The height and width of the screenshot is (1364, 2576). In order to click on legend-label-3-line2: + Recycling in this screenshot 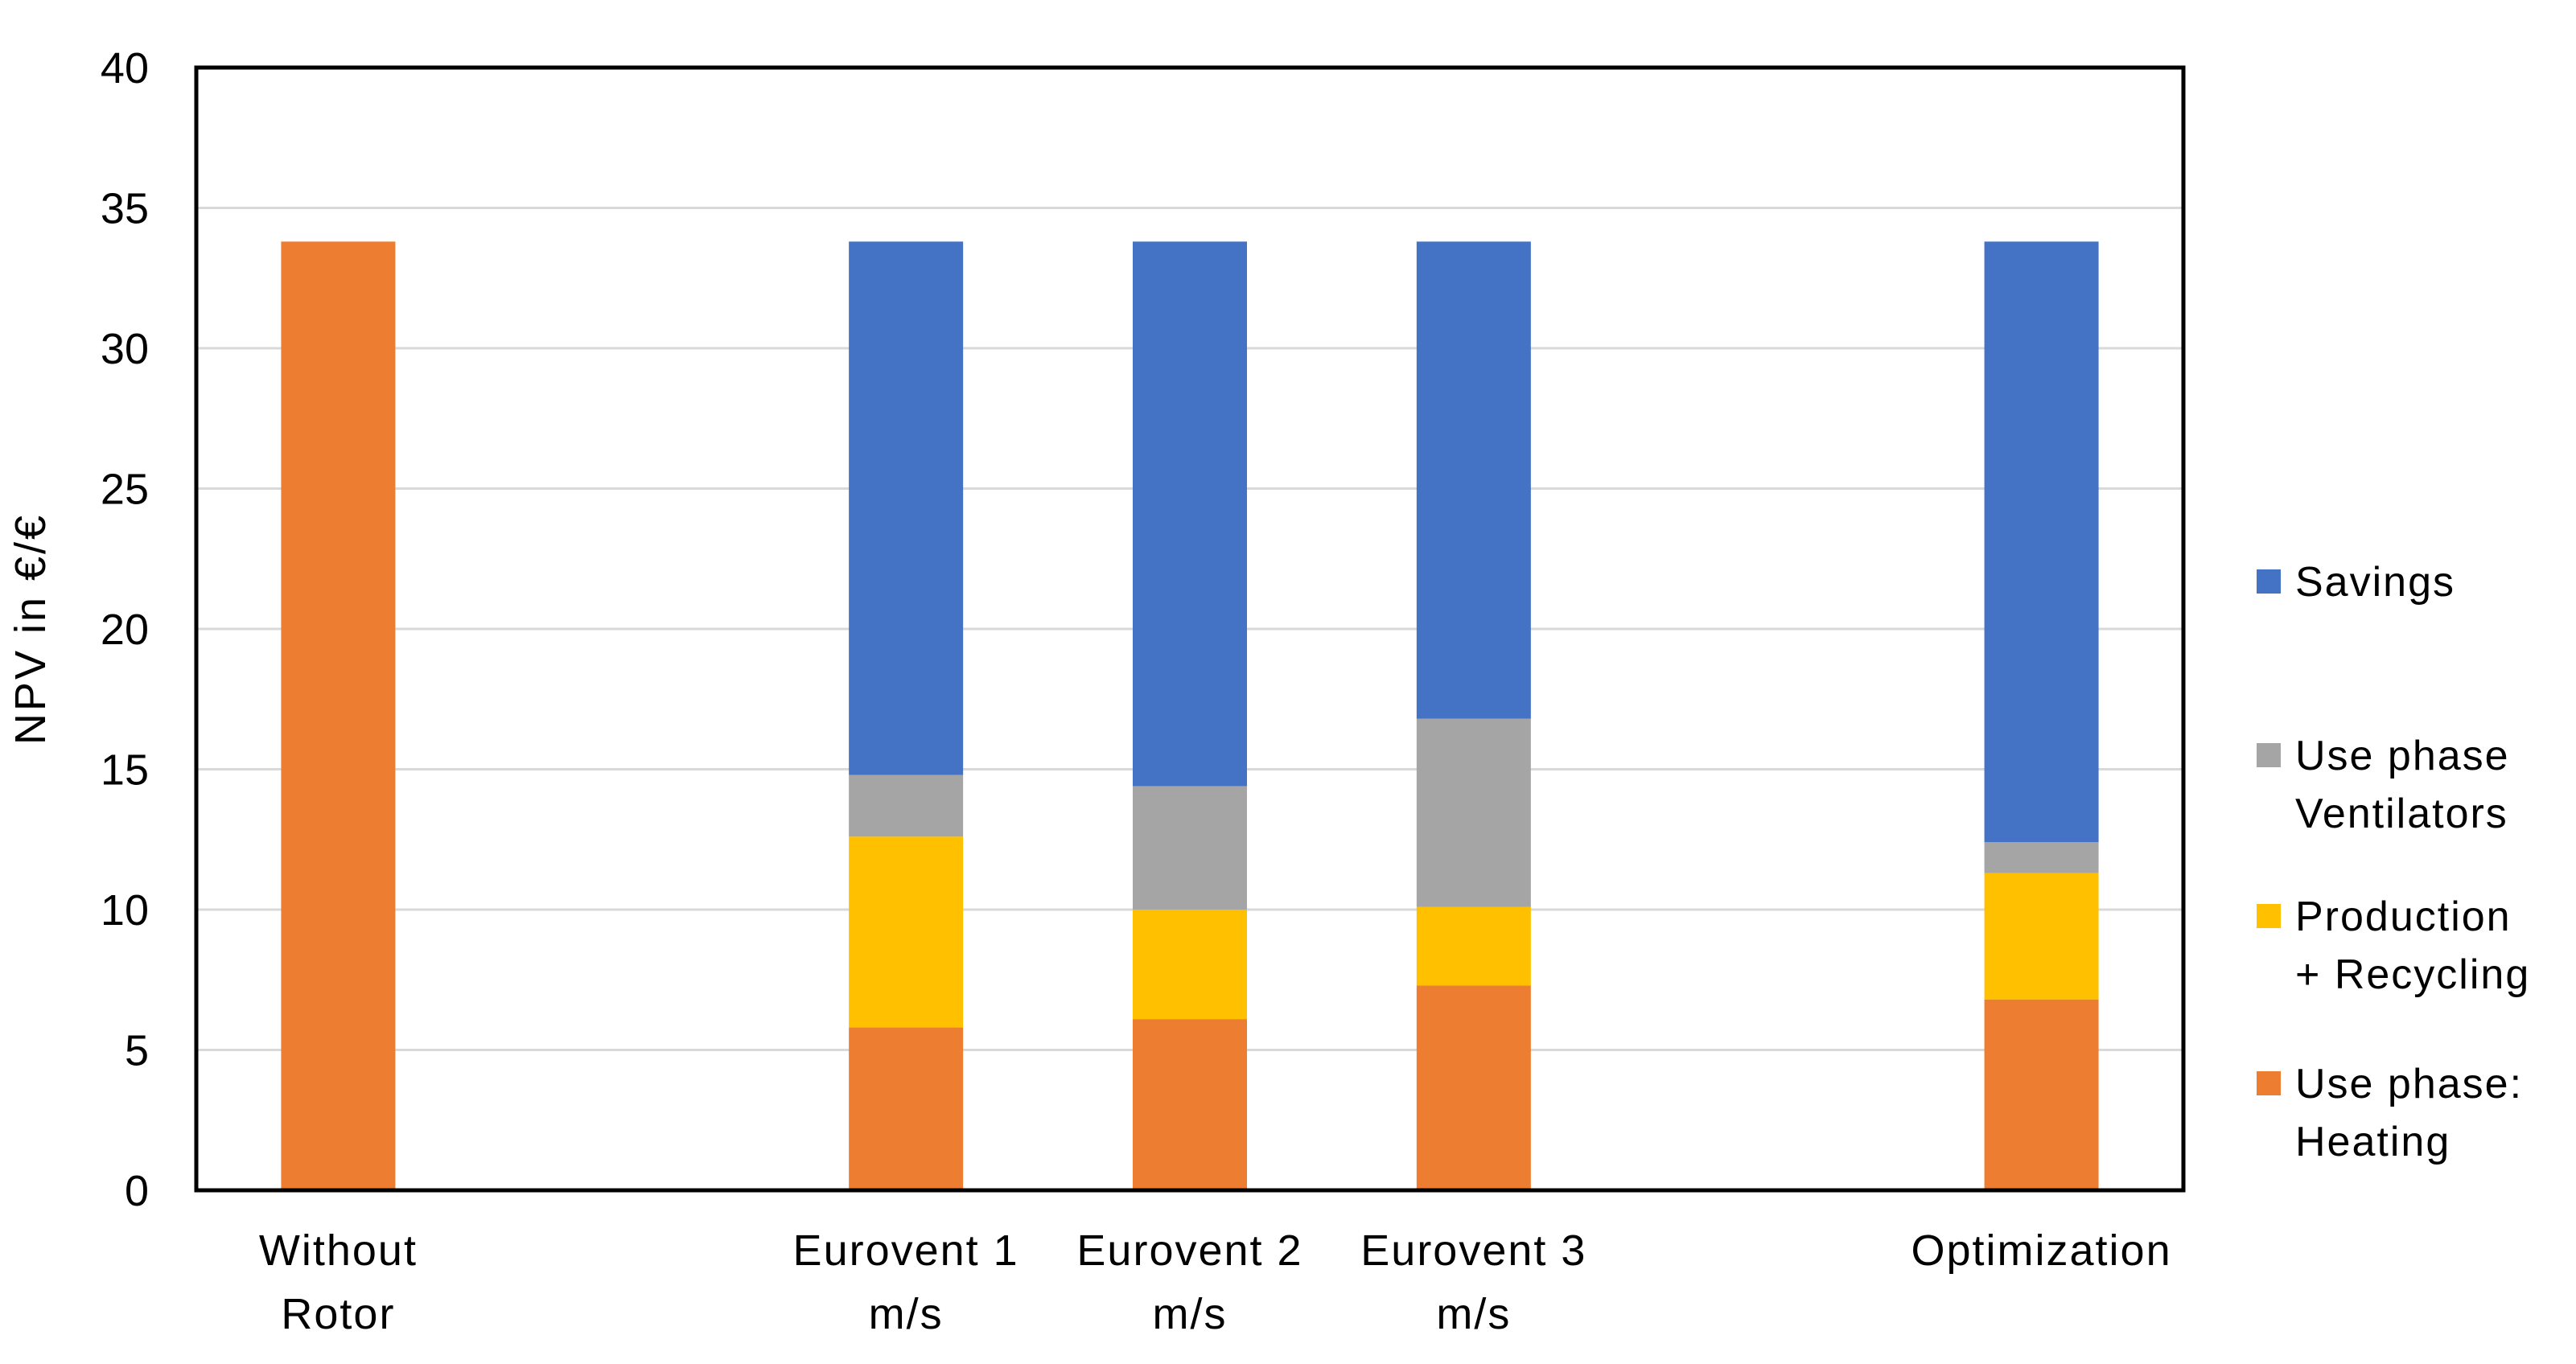, I will do `click(2412, 974)`.